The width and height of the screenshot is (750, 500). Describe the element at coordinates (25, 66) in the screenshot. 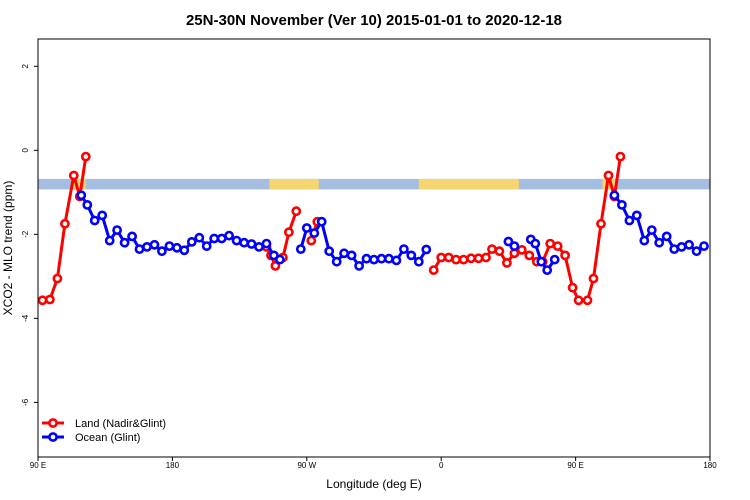

I see `y-tick-label: 2` at that location.